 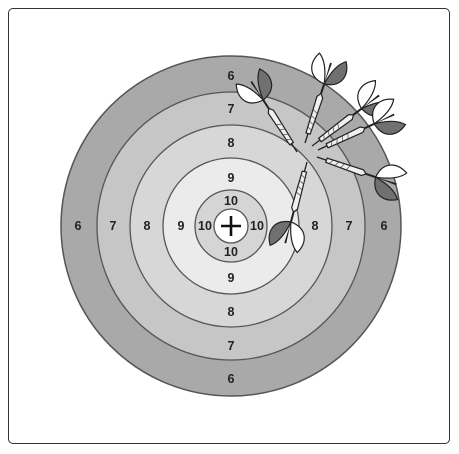 What do you see at coordinates (231, 379) in the screenshot?
I see `label-bottom-6: 6` at bounding box center [231, 379].